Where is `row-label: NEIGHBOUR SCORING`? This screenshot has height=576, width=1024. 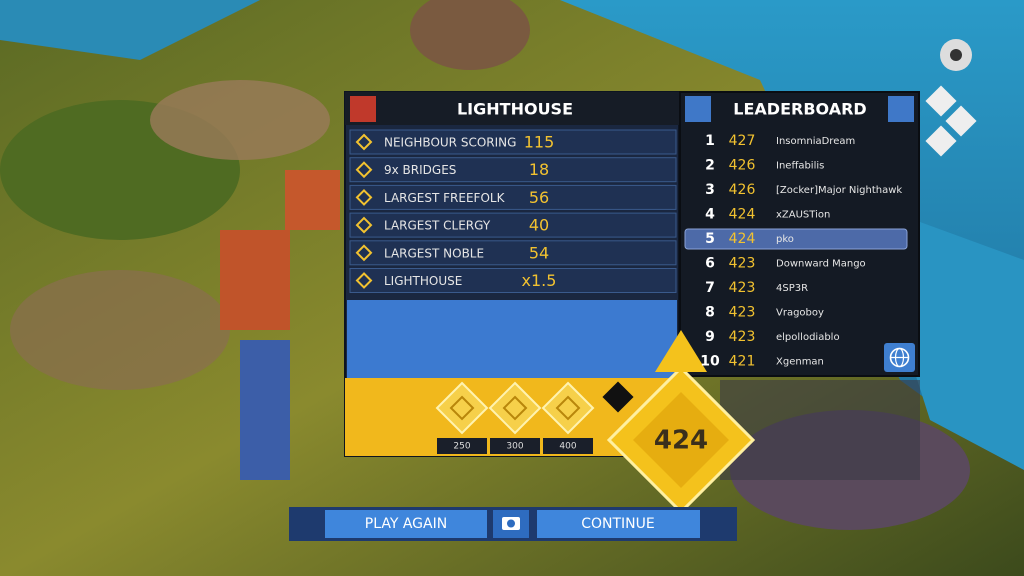
row-label: NEIGHBOUR SCORING is located at coordinates (450, 143).